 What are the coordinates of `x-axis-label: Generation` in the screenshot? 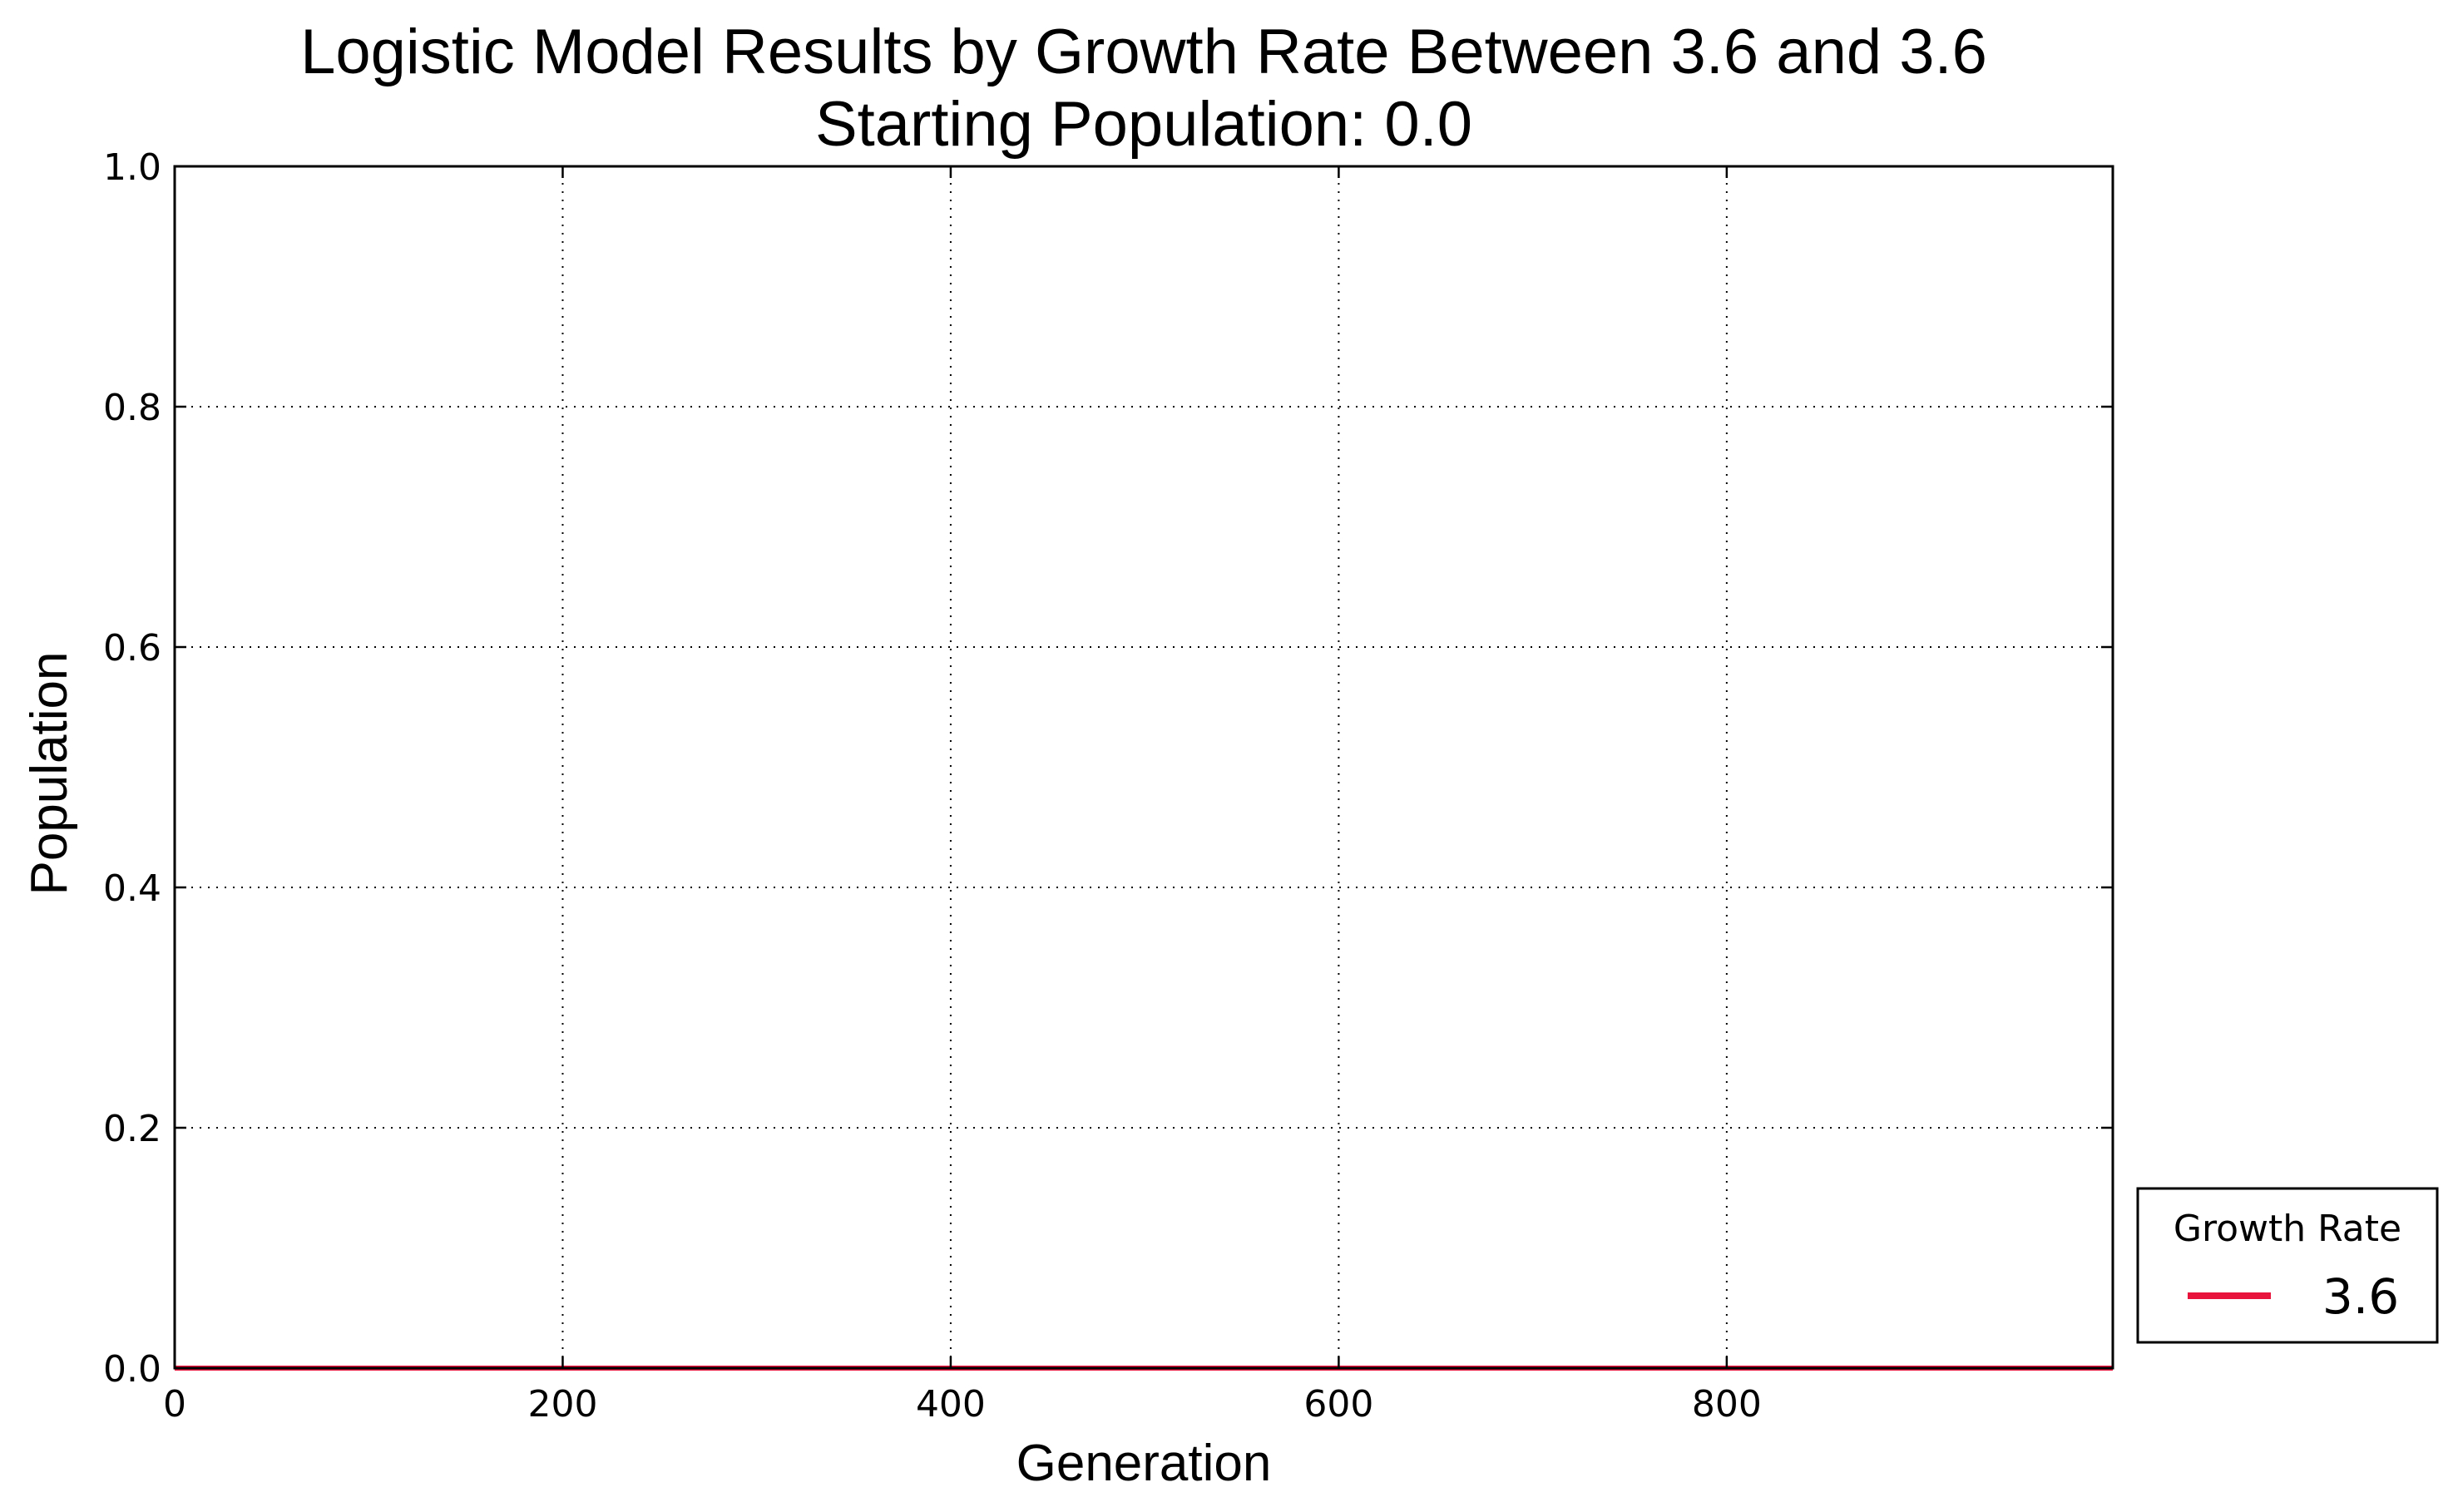 It's located at (1144, 1463).